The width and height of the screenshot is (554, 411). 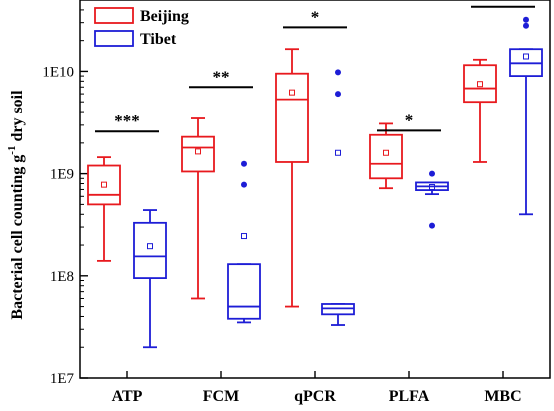 I want to click on box-tibet-atp, so click(x=150, y=279).